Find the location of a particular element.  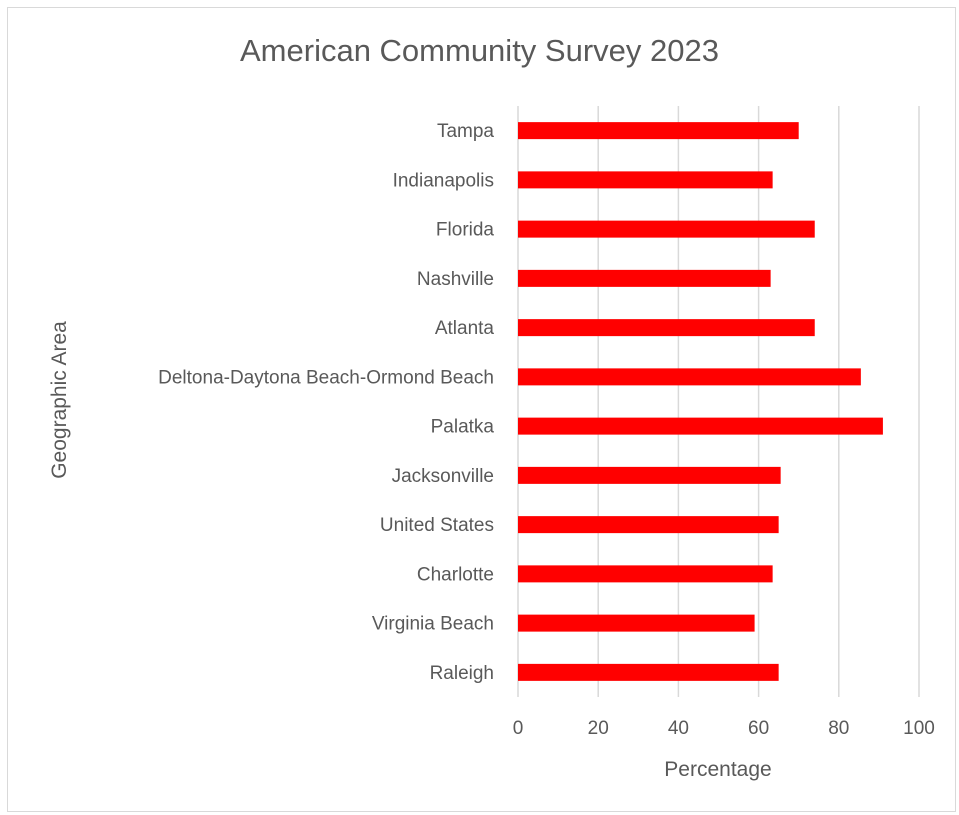

y-axis-title: Geographic Area is located at coordinates (59, 400).